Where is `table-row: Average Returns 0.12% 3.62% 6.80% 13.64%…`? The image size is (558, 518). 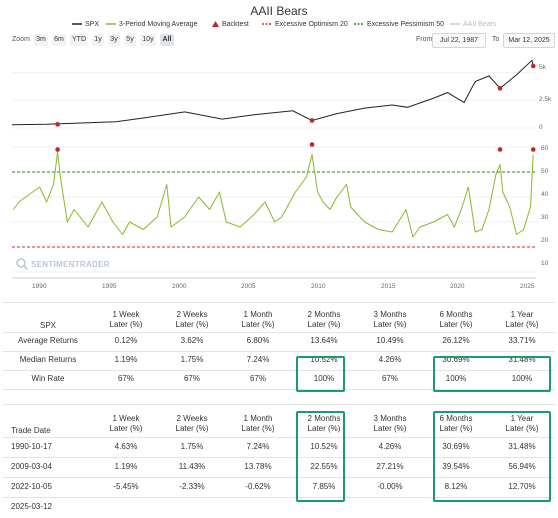 table-row: Average Returns 0.12% 3.62% 6.80% 13.64%… is located at coordinates (279, 340).